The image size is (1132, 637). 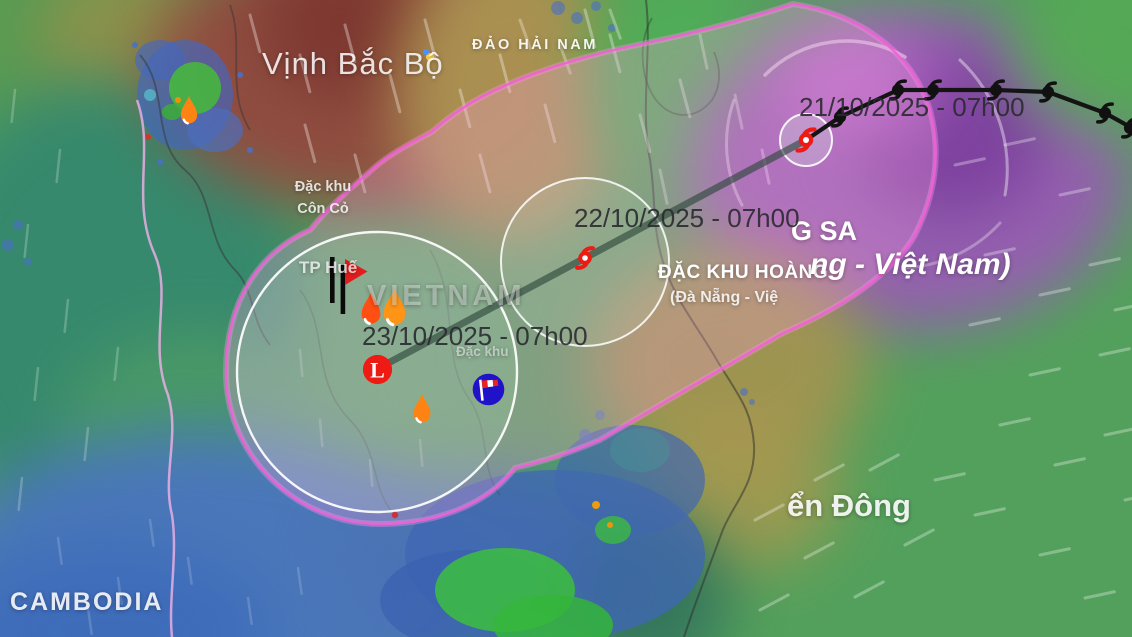 What do you see at coordinates (349, 285) in the screenshot?
I see `flag-marker-icon` at bounding box center [349, 285].